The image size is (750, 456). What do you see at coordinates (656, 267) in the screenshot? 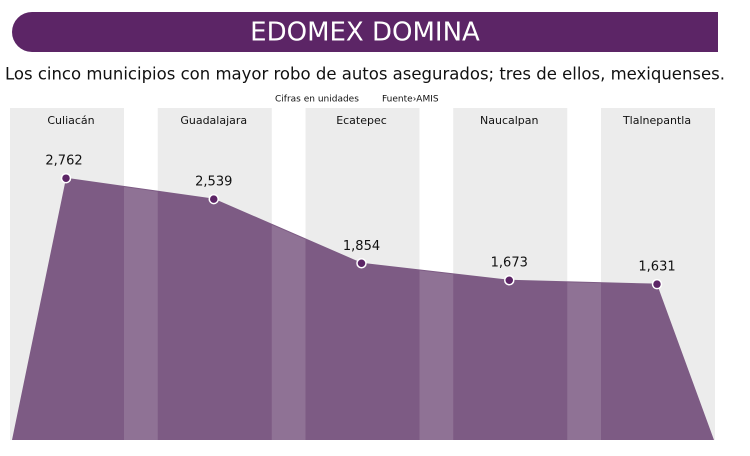
I see `value-label: 1,631` at bounding box center [656, 267].